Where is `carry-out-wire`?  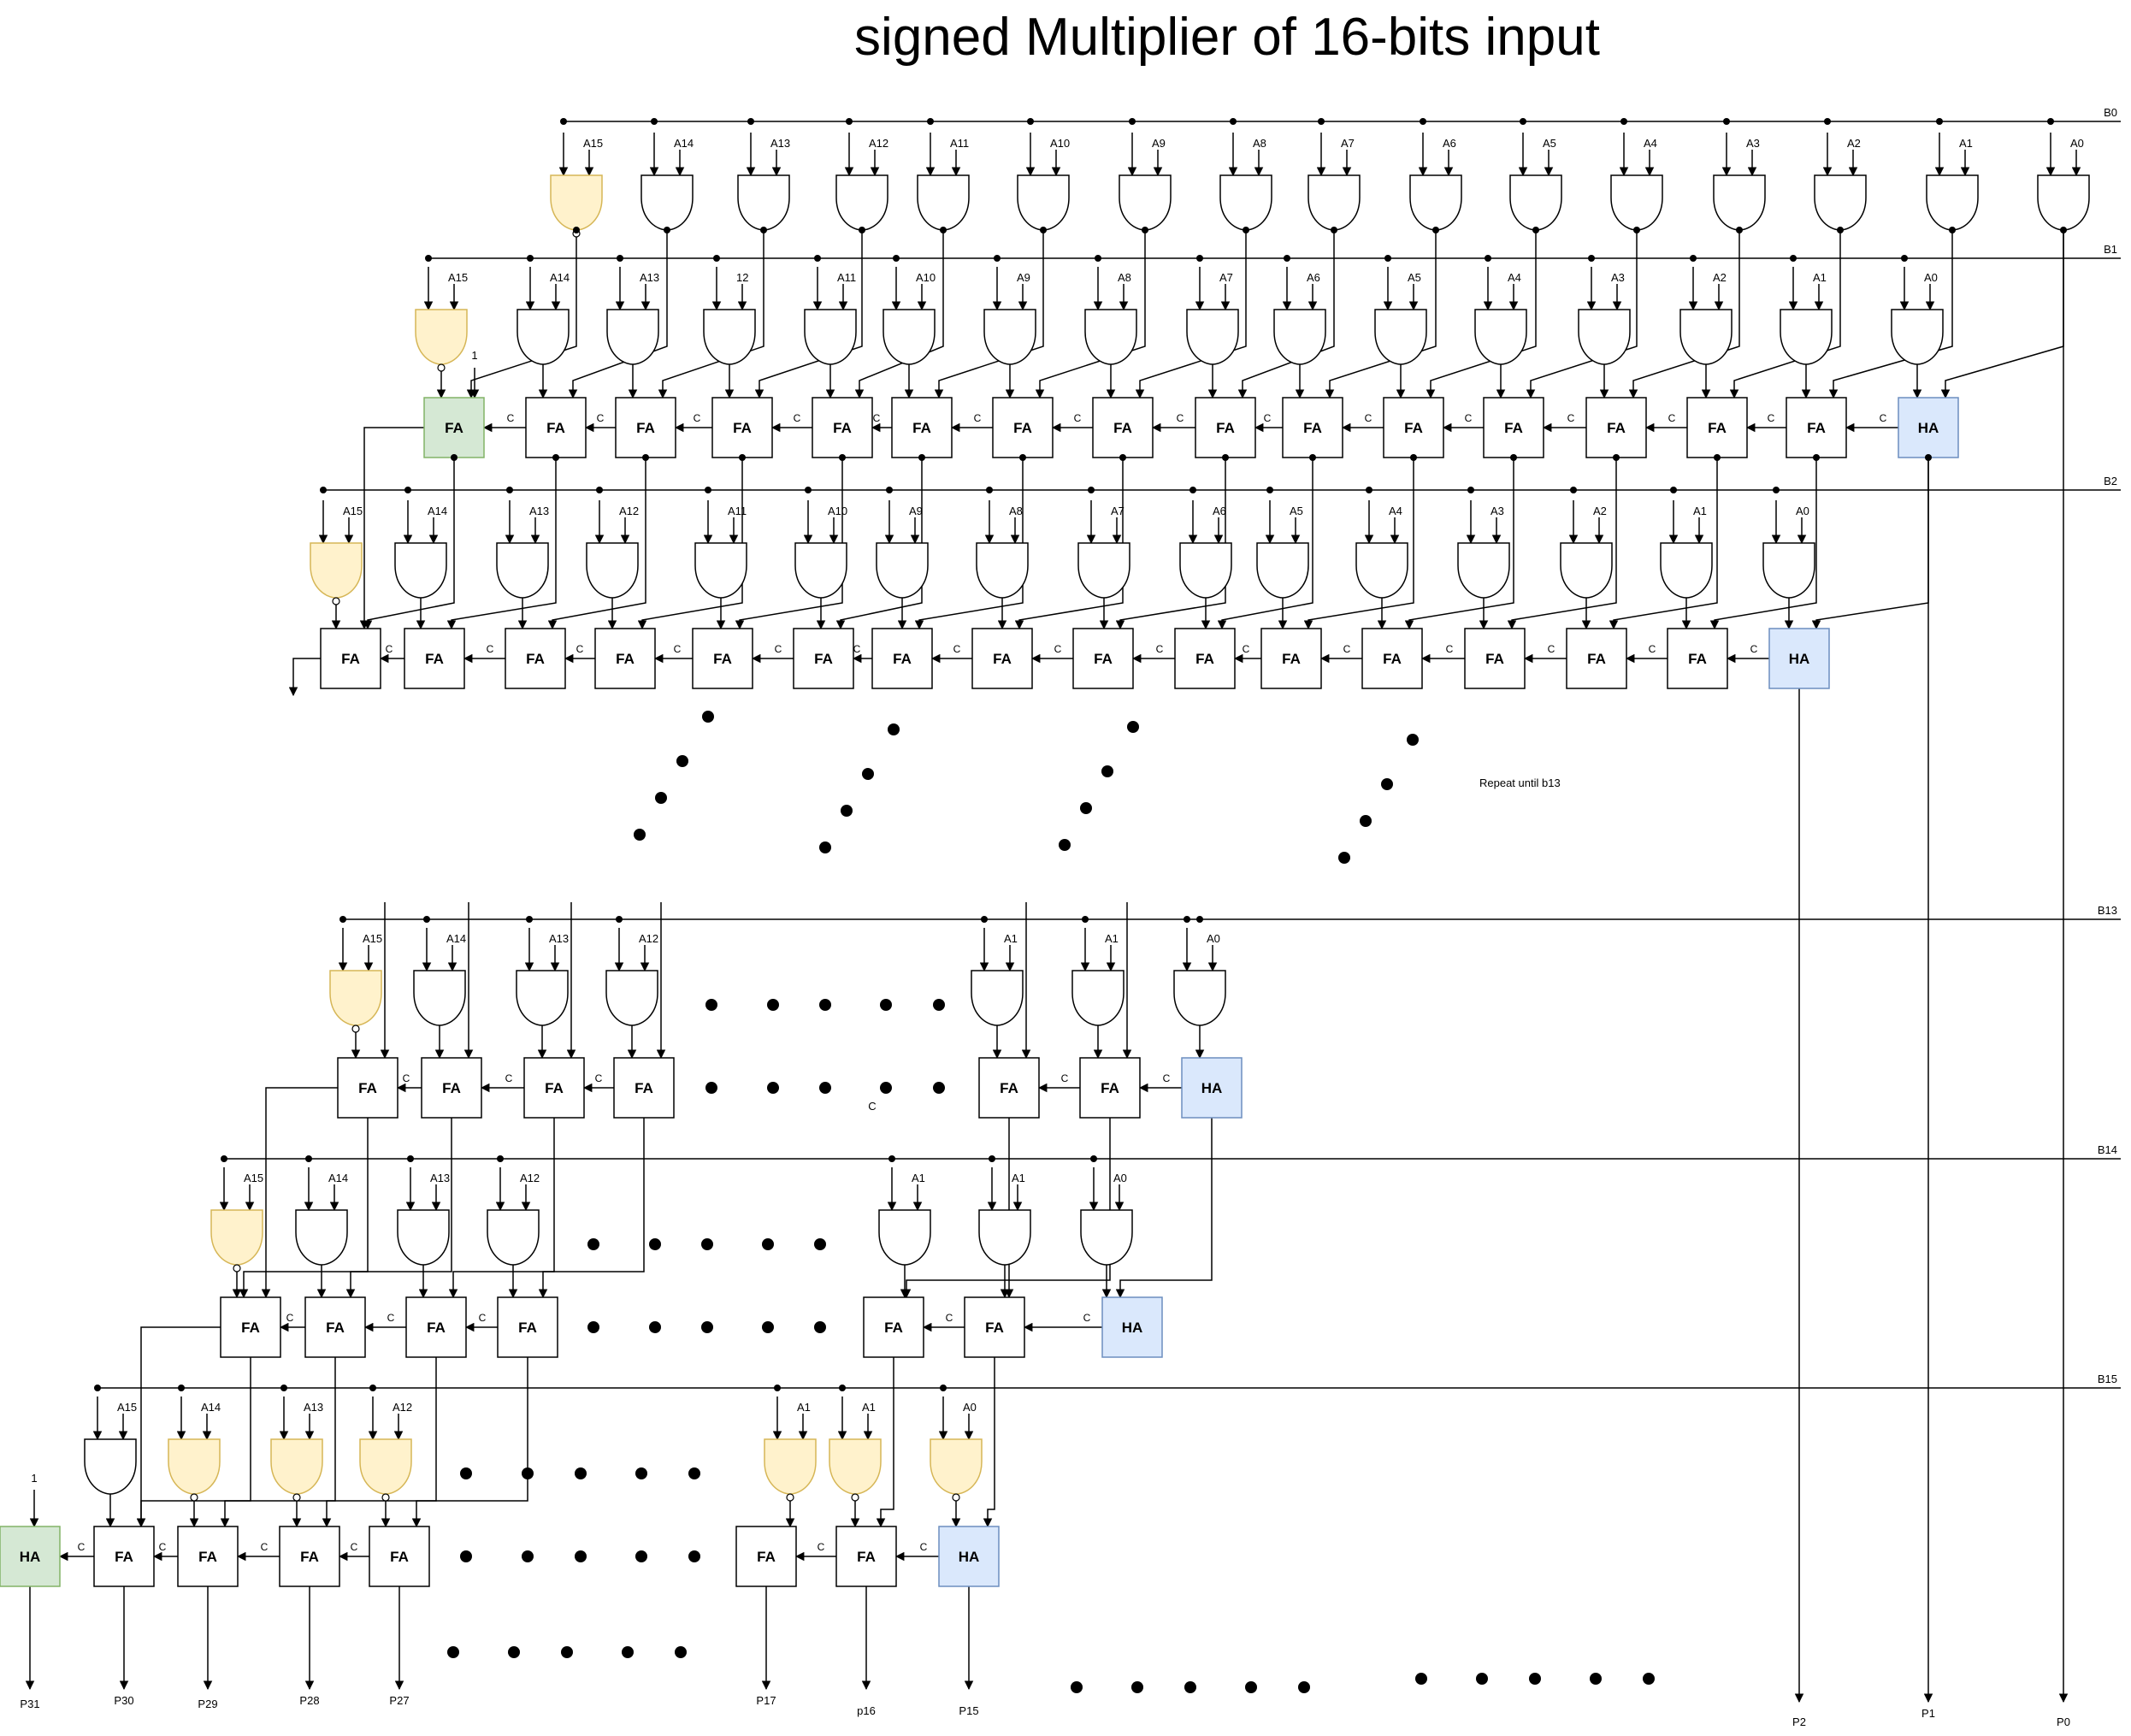 carry-out-wire is located at coordinates (299, 1193).